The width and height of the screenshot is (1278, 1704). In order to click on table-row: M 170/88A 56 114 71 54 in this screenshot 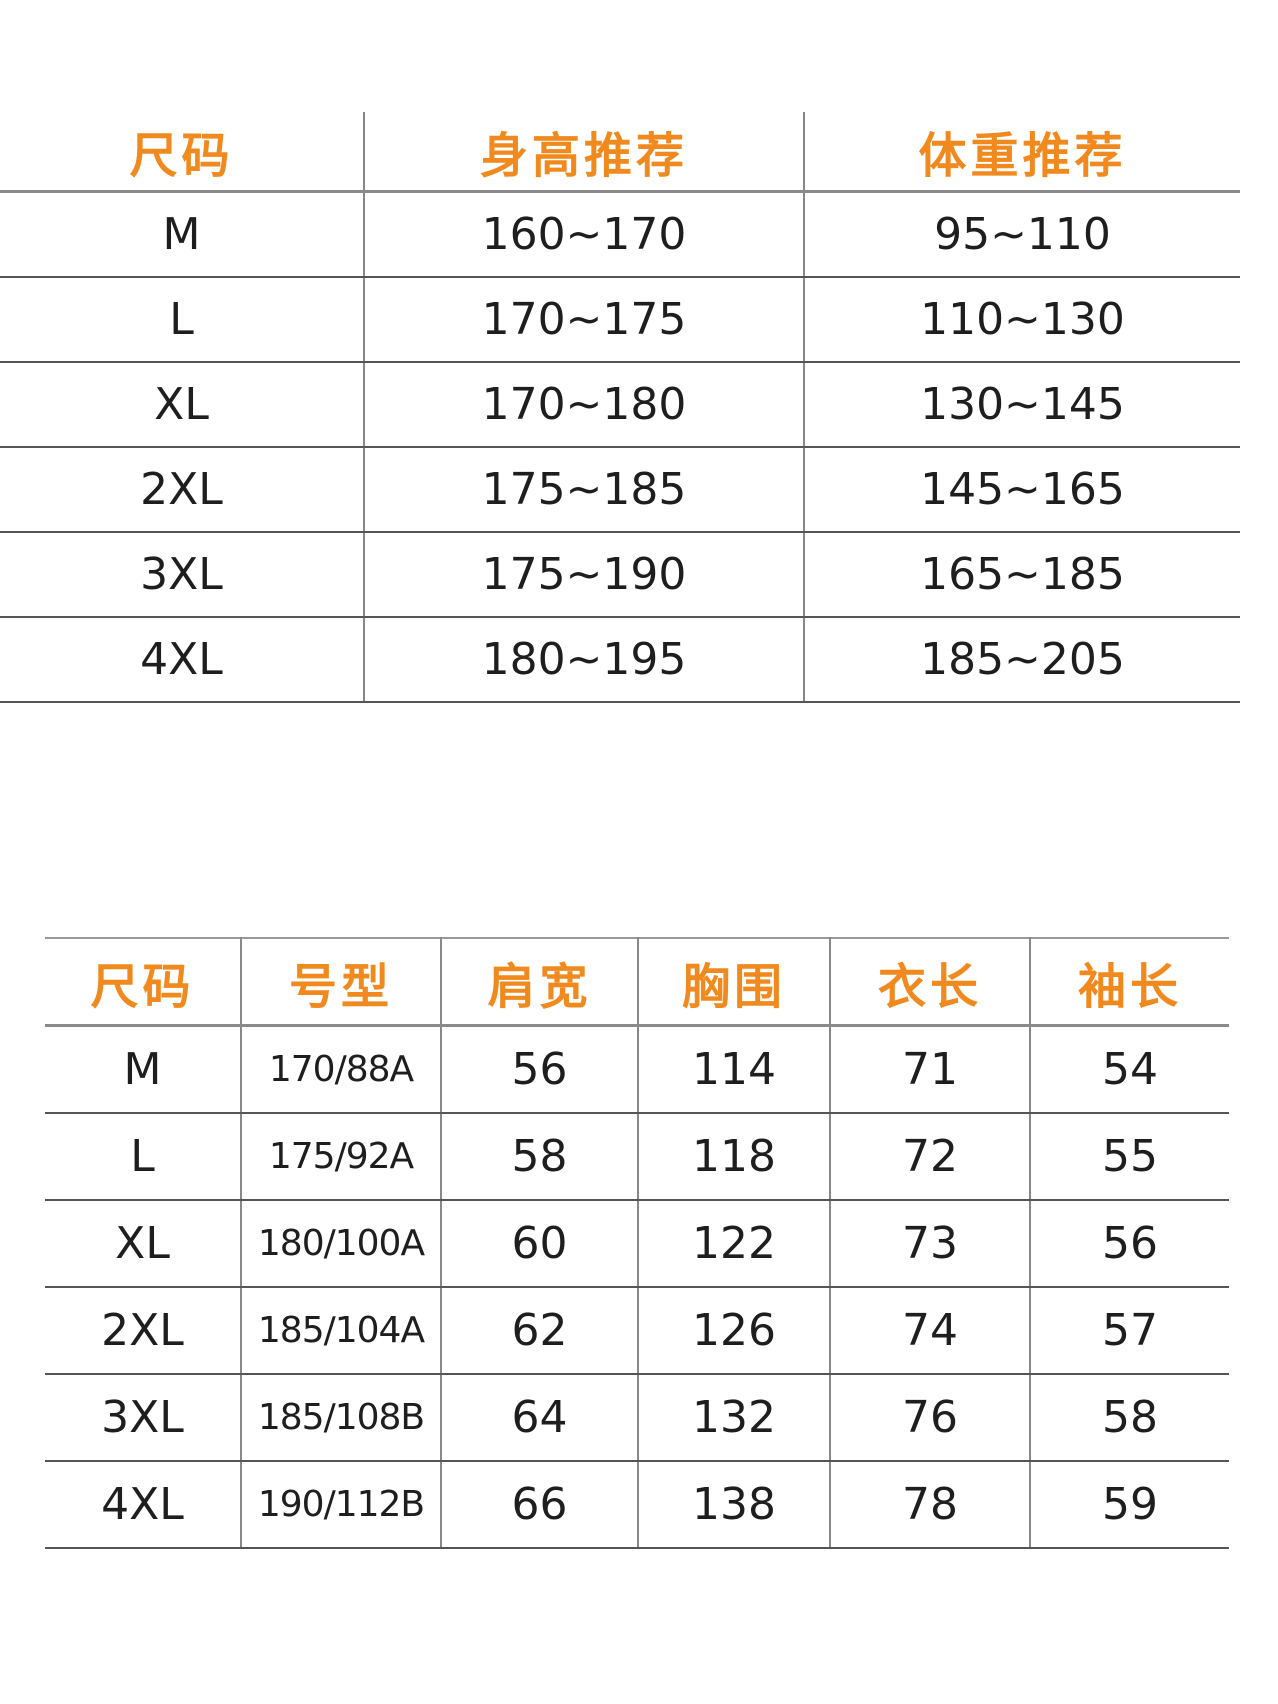, I will do `click(637, 1069)`.